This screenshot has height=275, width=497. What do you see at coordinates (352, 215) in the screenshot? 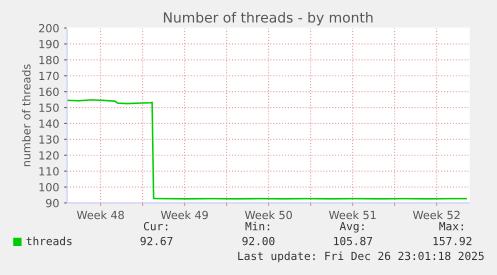
I see `x-tick-label: Week 51` at bounding box center [352, 215].